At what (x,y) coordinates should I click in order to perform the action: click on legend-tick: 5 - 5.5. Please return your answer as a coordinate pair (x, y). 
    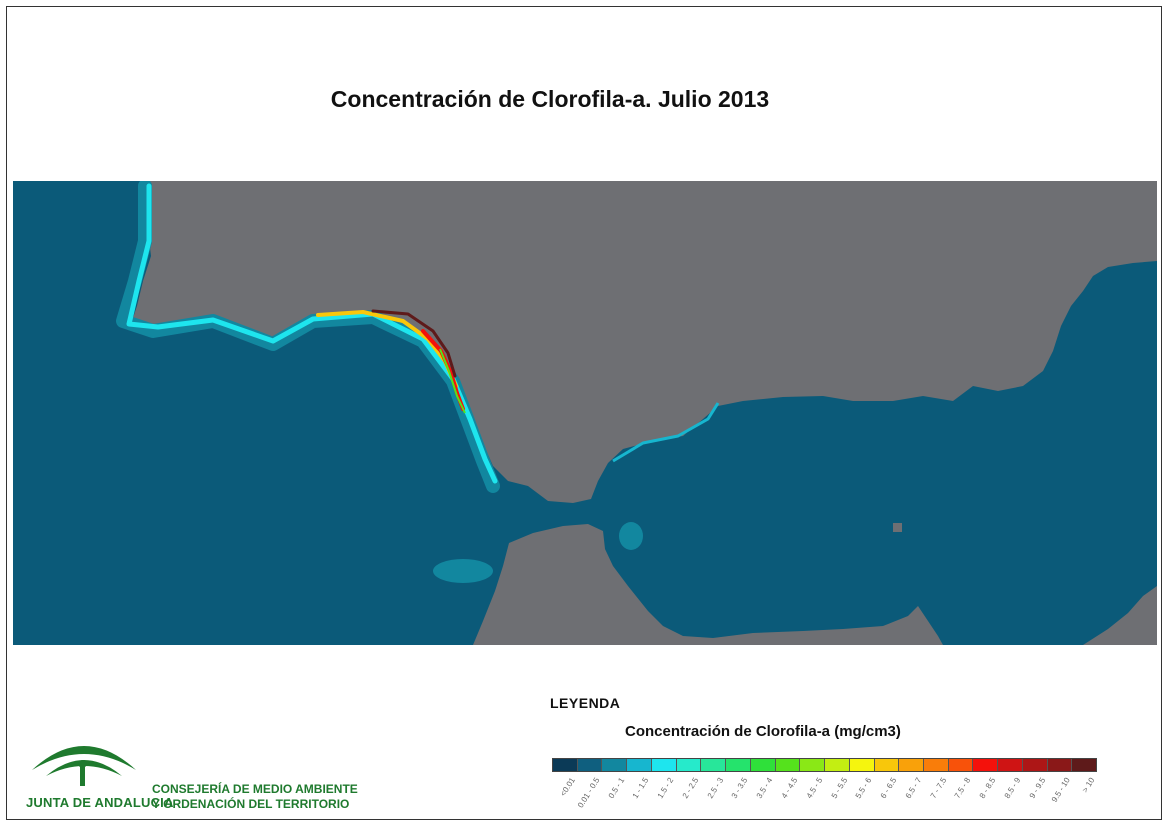
    Looking at the image, I should click on (836, 797).